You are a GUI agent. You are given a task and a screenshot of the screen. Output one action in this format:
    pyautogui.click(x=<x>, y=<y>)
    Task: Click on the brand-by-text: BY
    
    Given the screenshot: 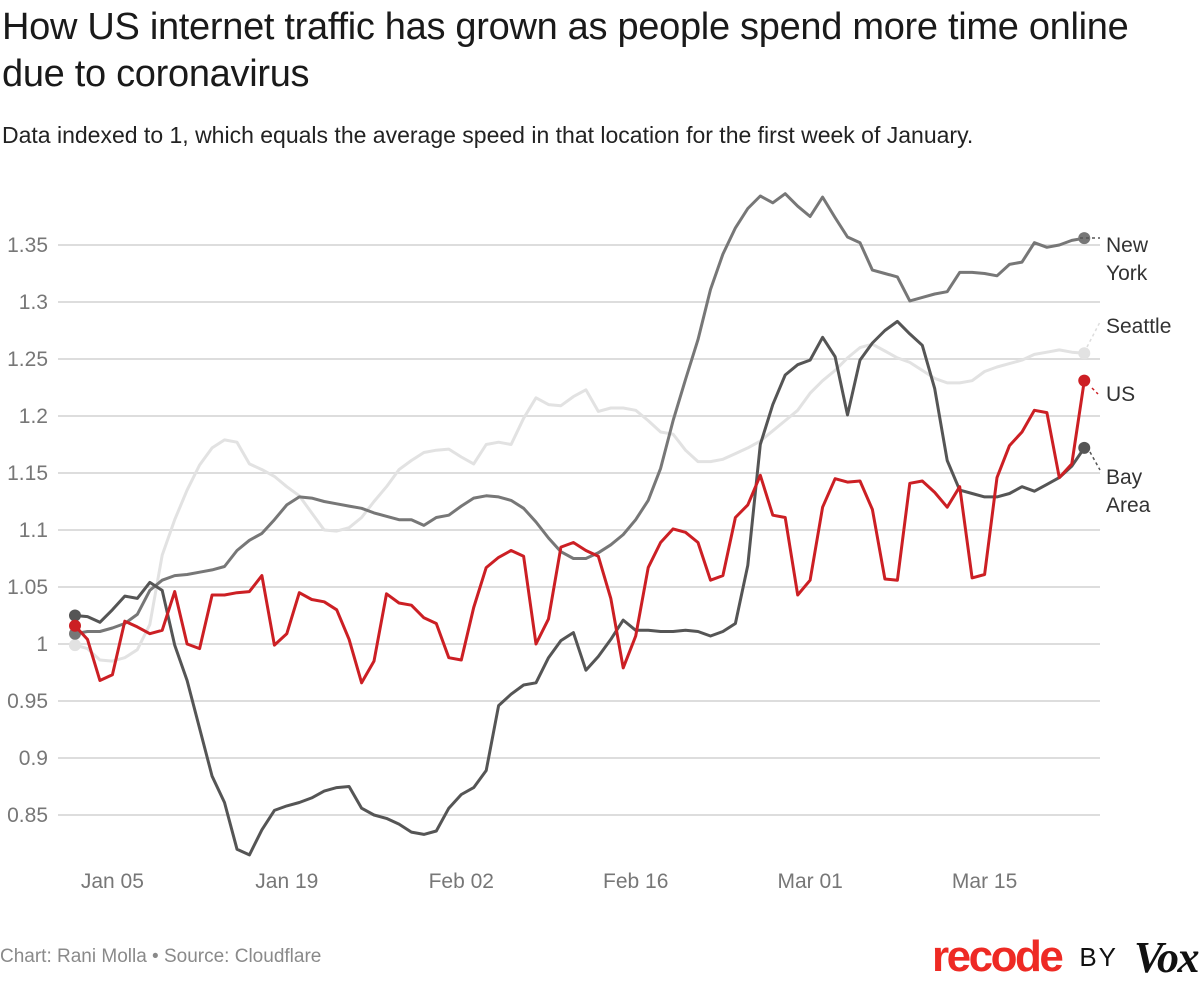 What is the action you would take?
    pyautogui.click(x=1099, y=956)
    